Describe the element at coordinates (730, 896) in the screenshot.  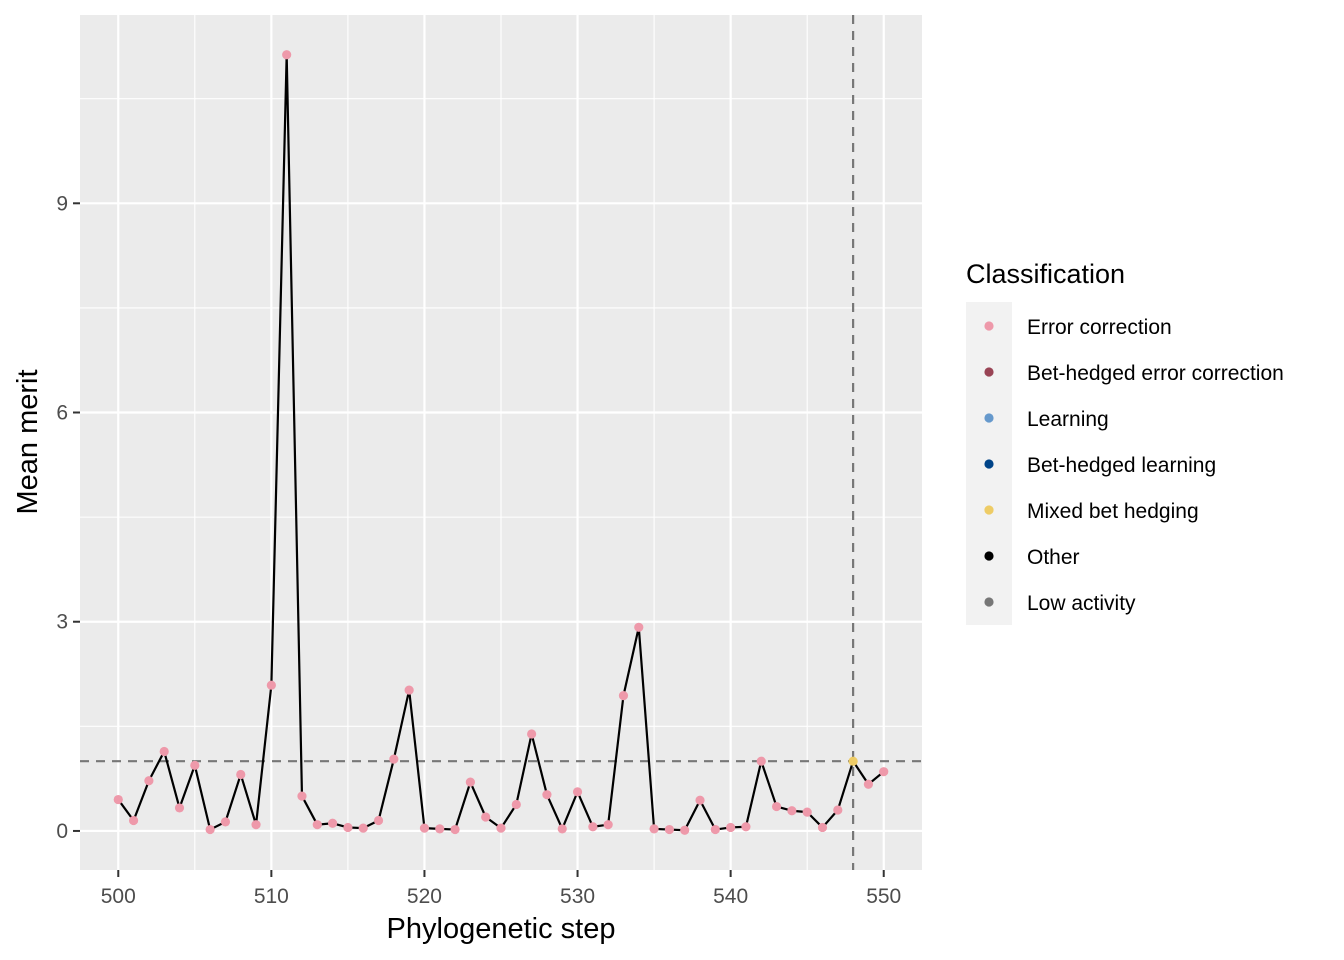
I see `x-tick-label: 540` at that location.